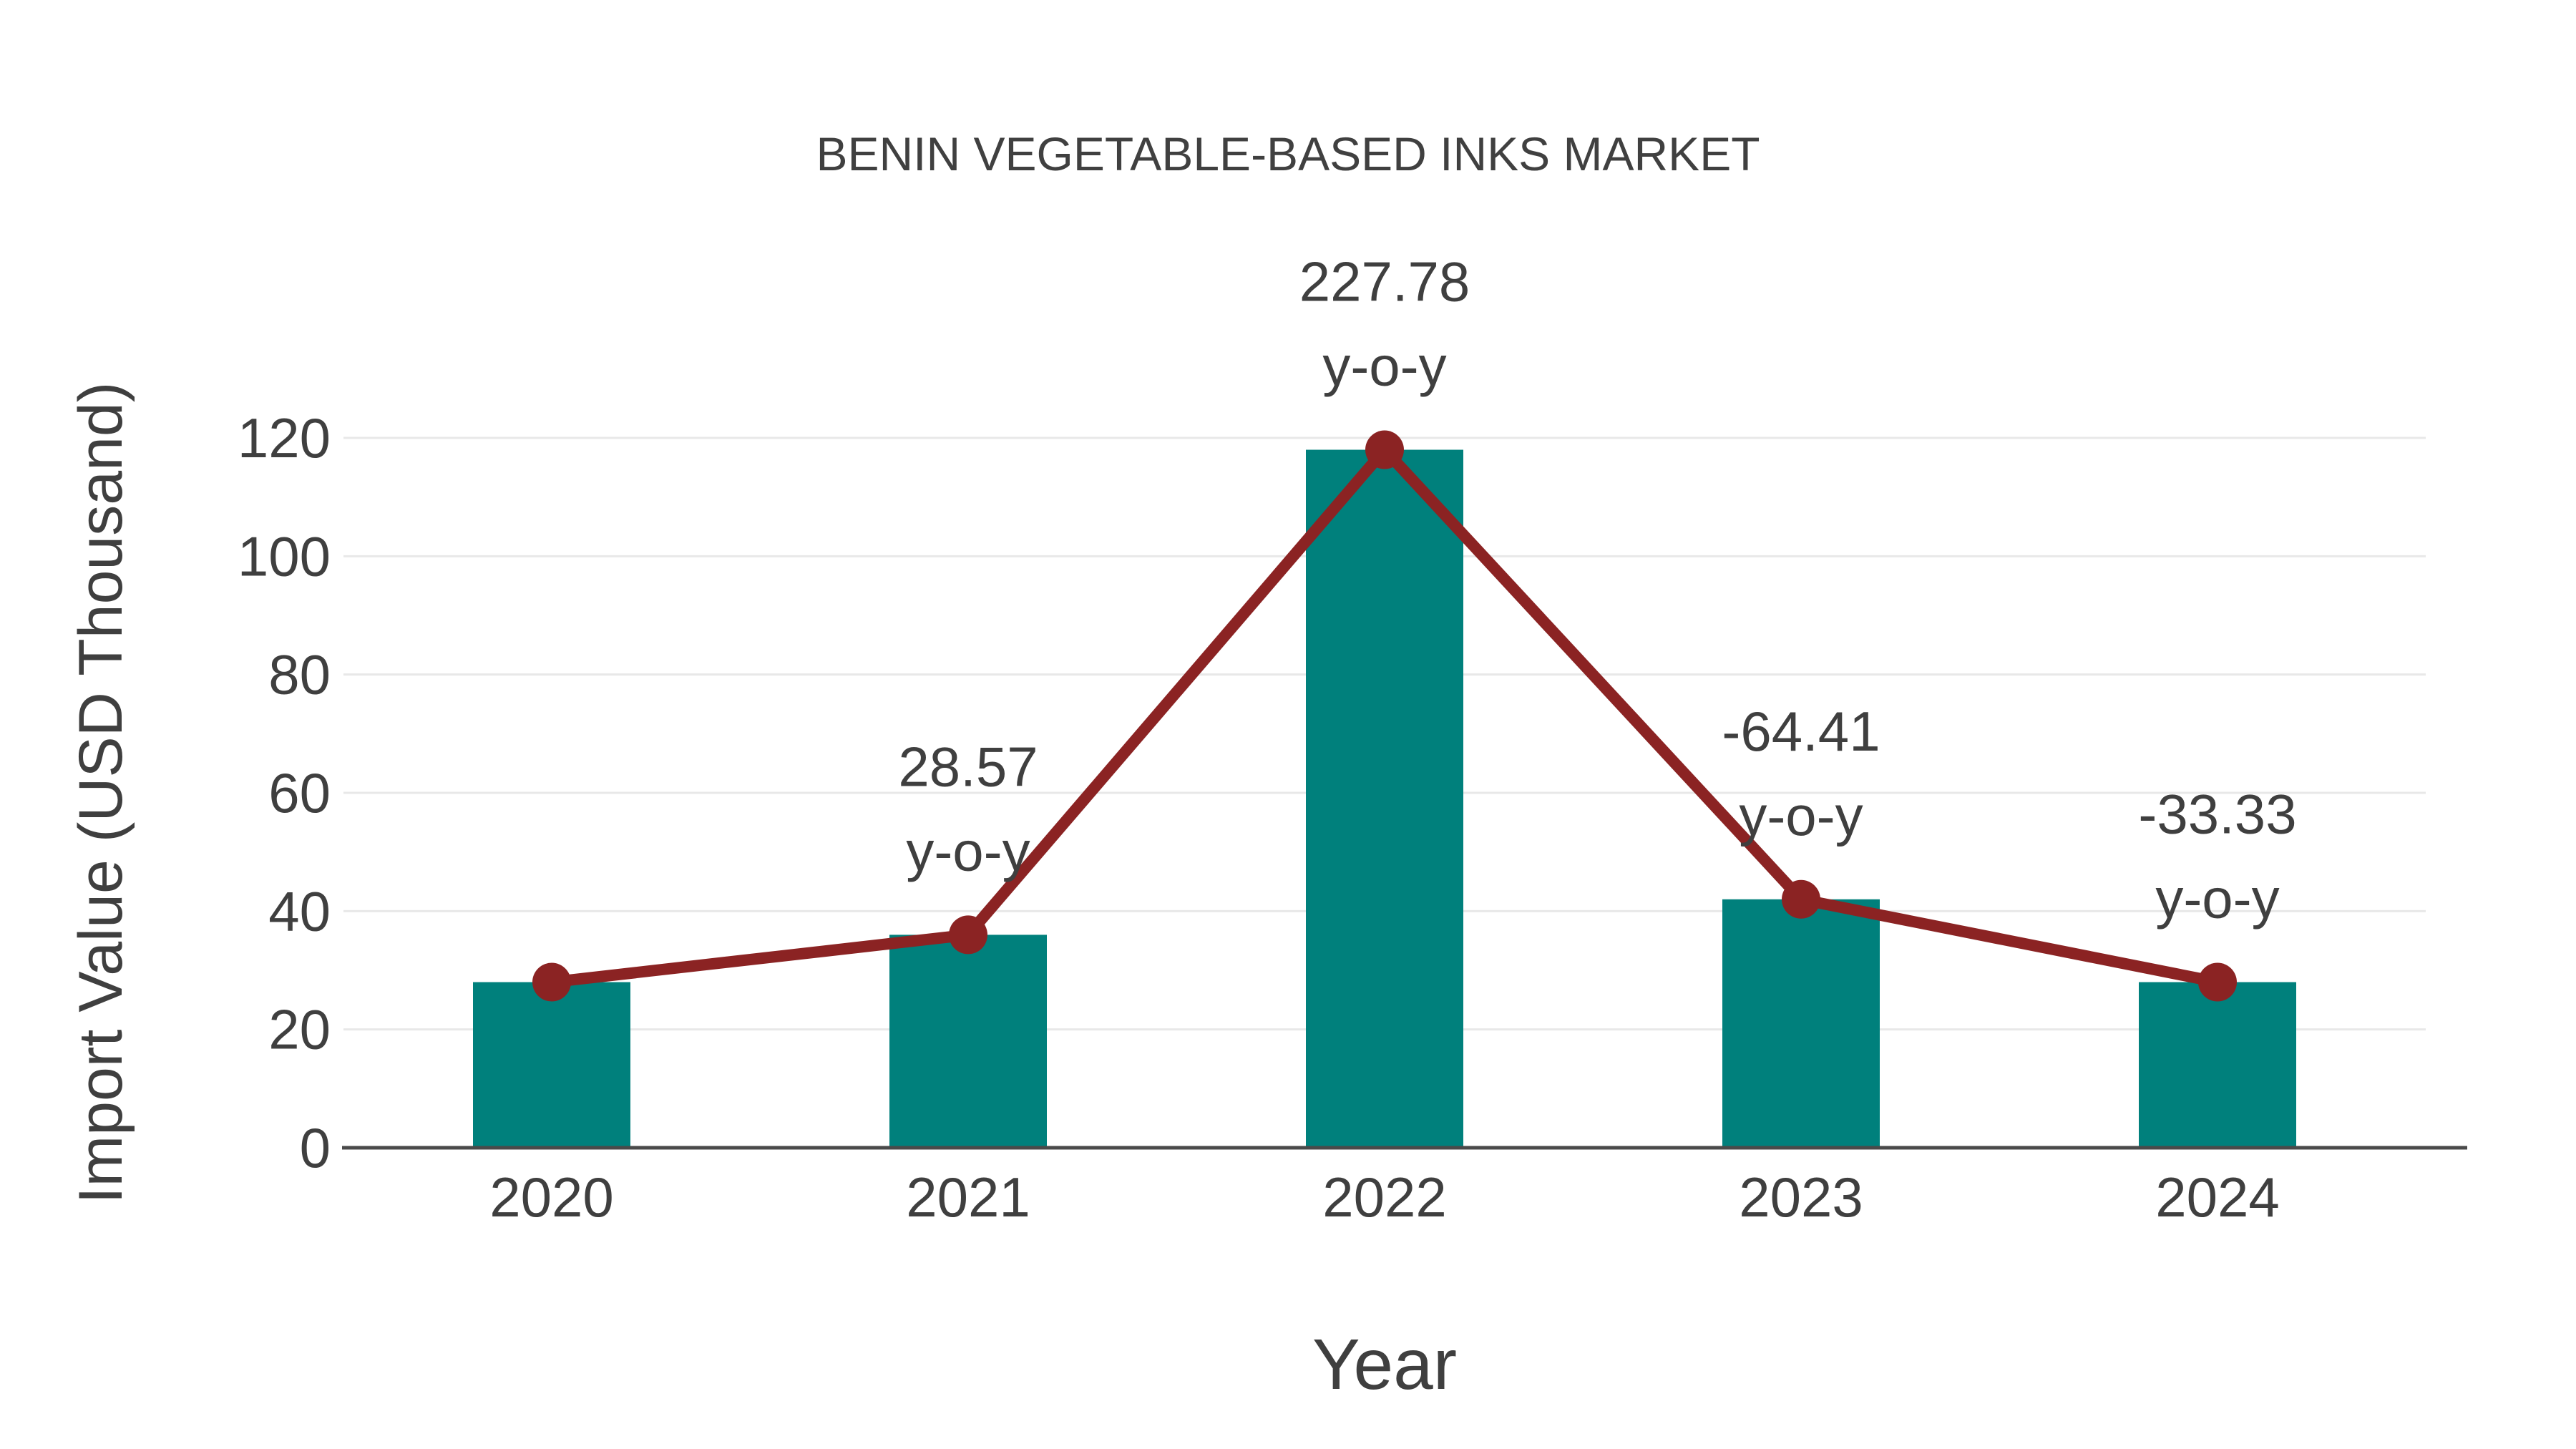 Image resolution: width=2576 pixels, height=1449 pixels. Describe the element at coordinates (2217, 982) in the screenshot. I see `marker-2024` at that location.